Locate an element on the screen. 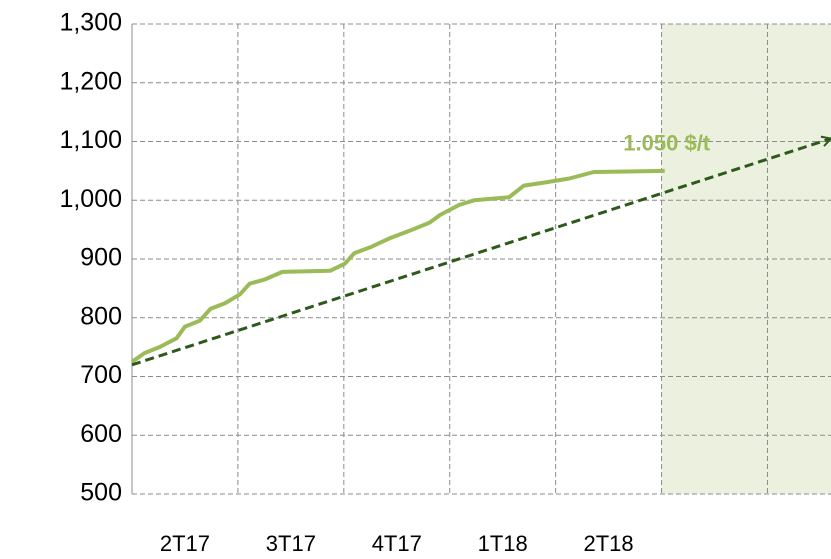 The image size is (831, 559). x-tick-label: 3T17 is located at coordinates (291, 543).